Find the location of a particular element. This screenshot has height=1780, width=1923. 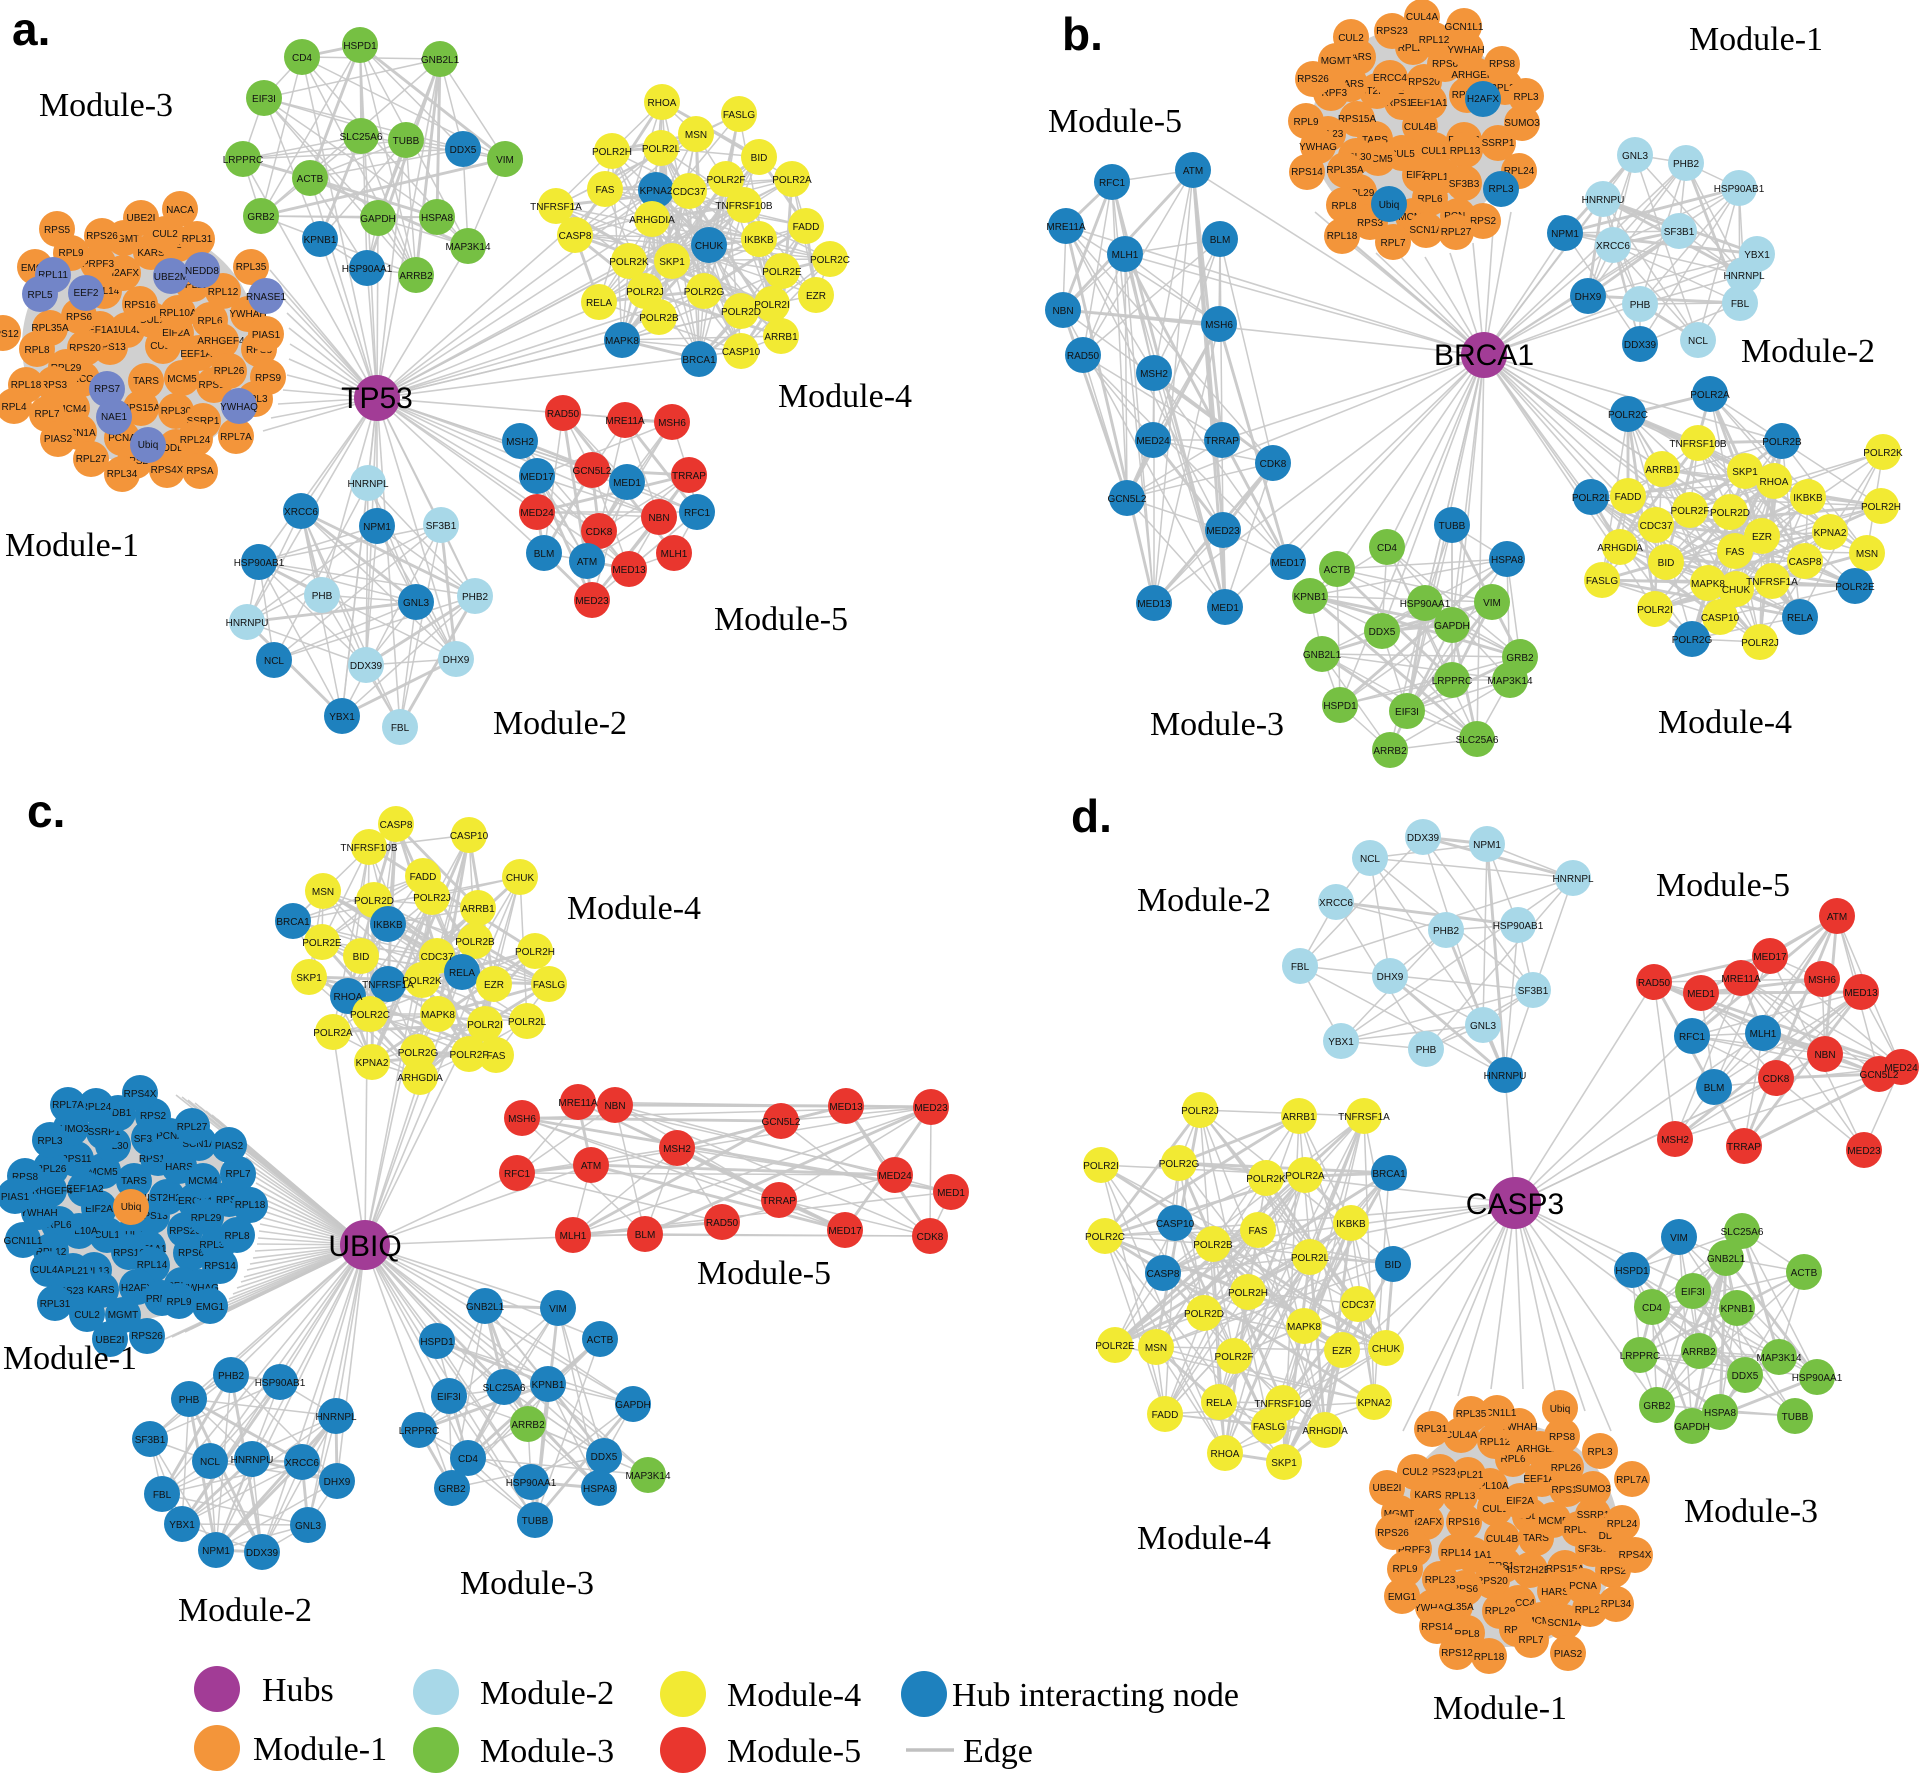

svg-text: DDX39 is located at coordinates (1640, 345).